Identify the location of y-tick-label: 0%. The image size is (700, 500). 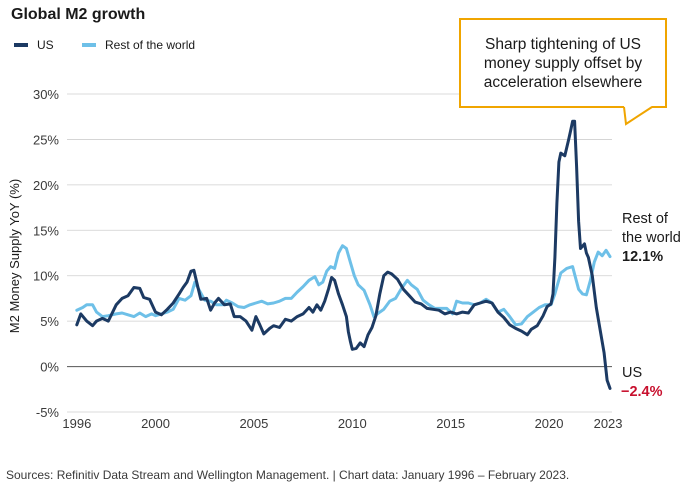
(49, 367).